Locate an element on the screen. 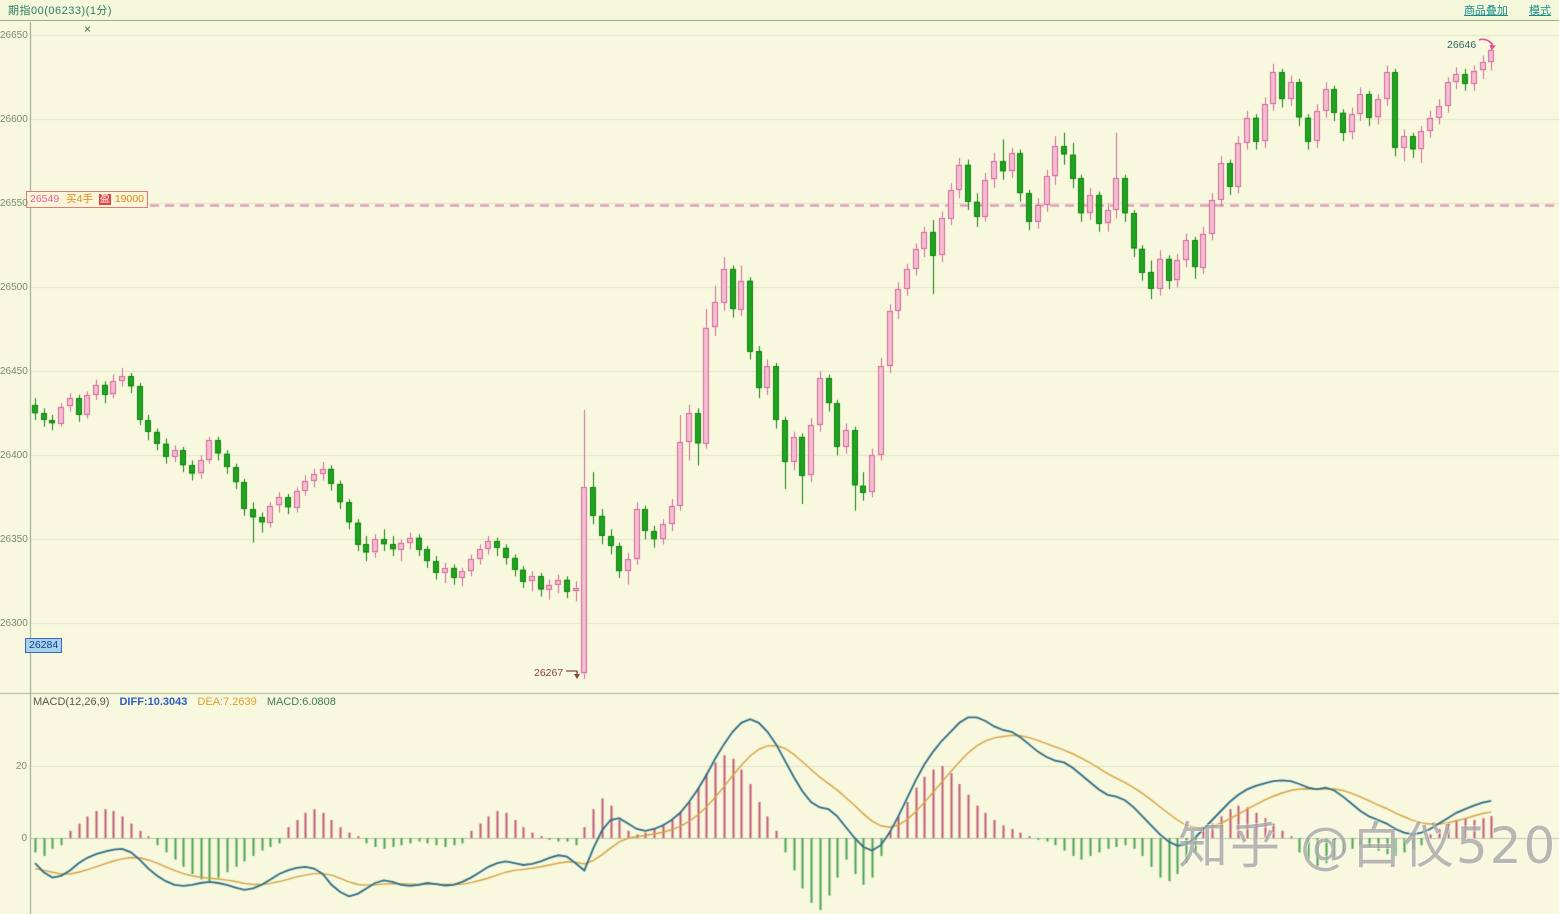  position-entry-box: 26549 买4手 盈 19000 is located at coordinates (87, 199).